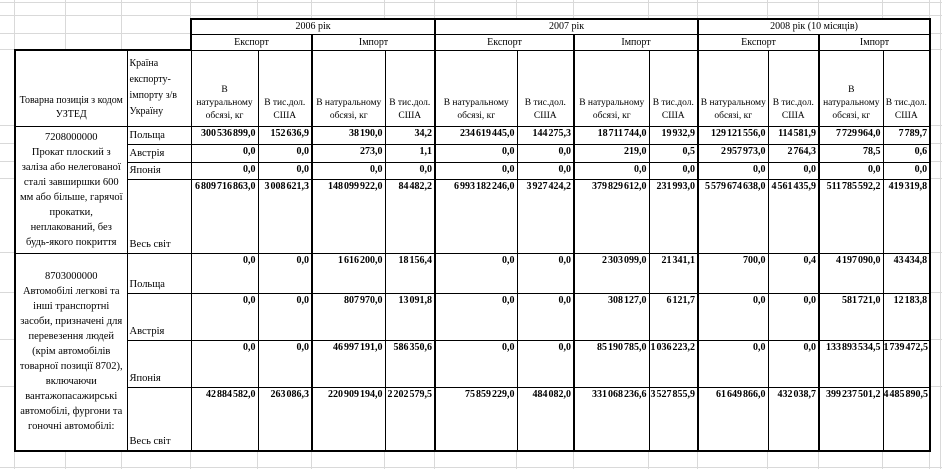 The width and height of the screenshot is (942, 469). Describe the element at coordinates (348, 153) in the screenshot. I see `value-cell: 273,0` at that location.